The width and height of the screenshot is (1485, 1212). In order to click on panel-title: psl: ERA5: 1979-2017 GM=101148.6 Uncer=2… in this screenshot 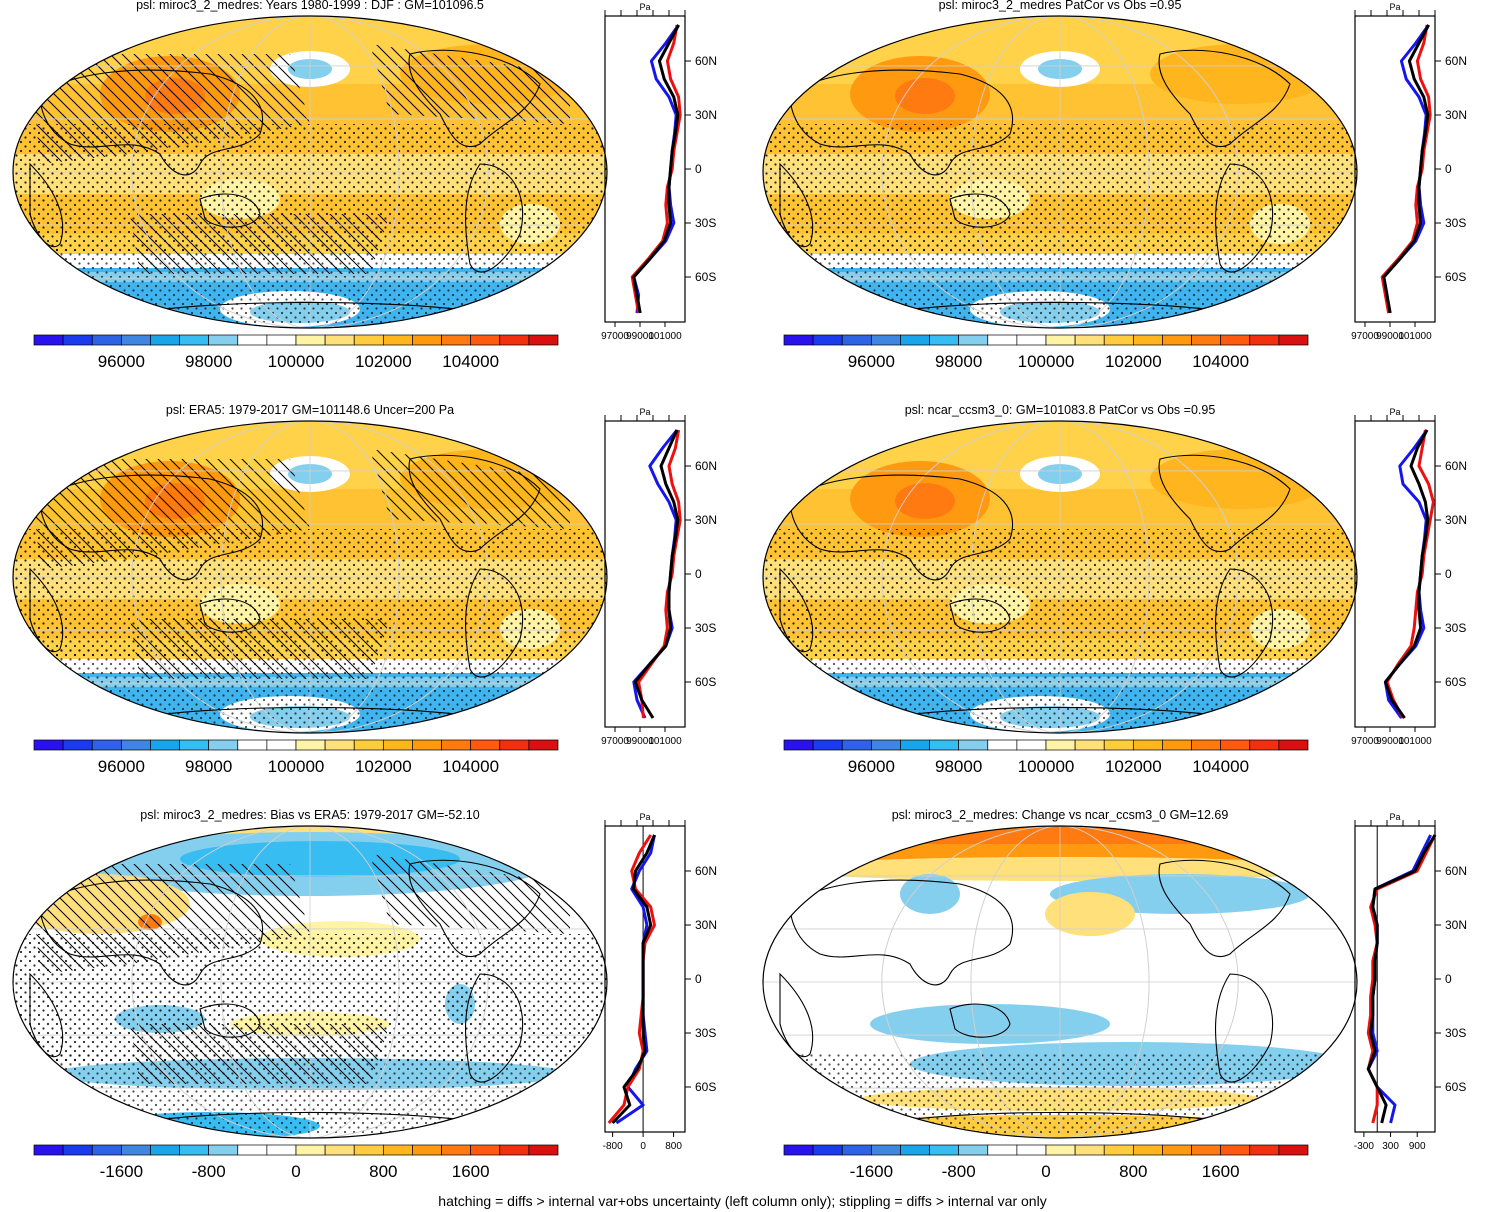, I will do `click(310, 410)`.